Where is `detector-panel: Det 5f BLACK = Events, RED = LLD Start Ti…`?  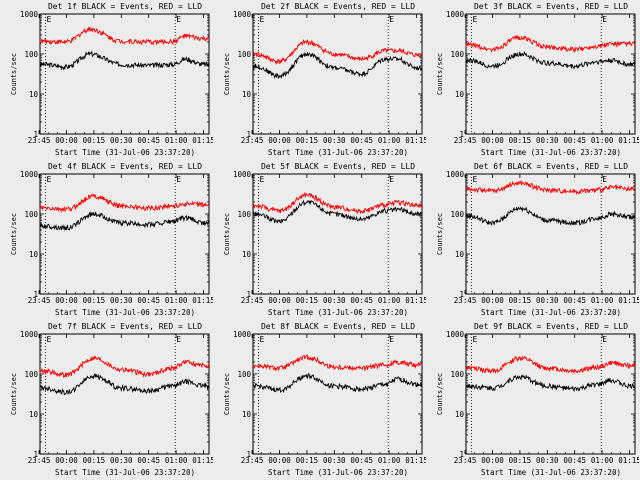 detector-panel: Det 5f BLACK = Events, RED = LLD Start Ti… is located at coordinates (319, 240).